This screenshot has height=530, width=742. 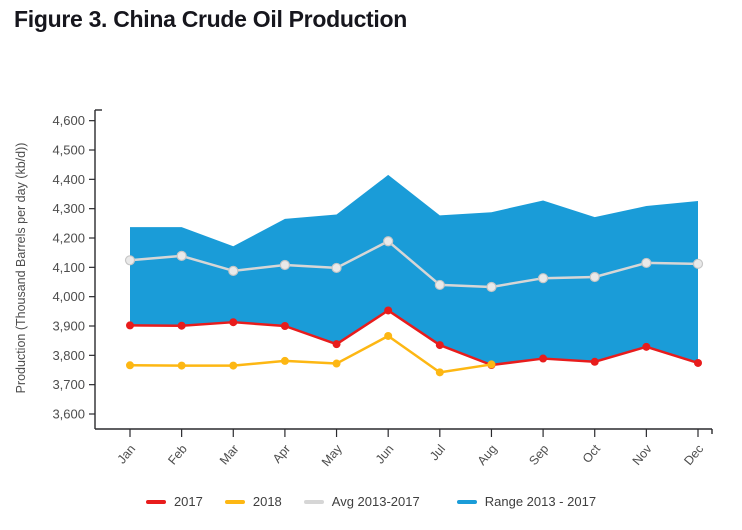 I want to click on y-tick-label: 4,600, so click(x=68, y=120).